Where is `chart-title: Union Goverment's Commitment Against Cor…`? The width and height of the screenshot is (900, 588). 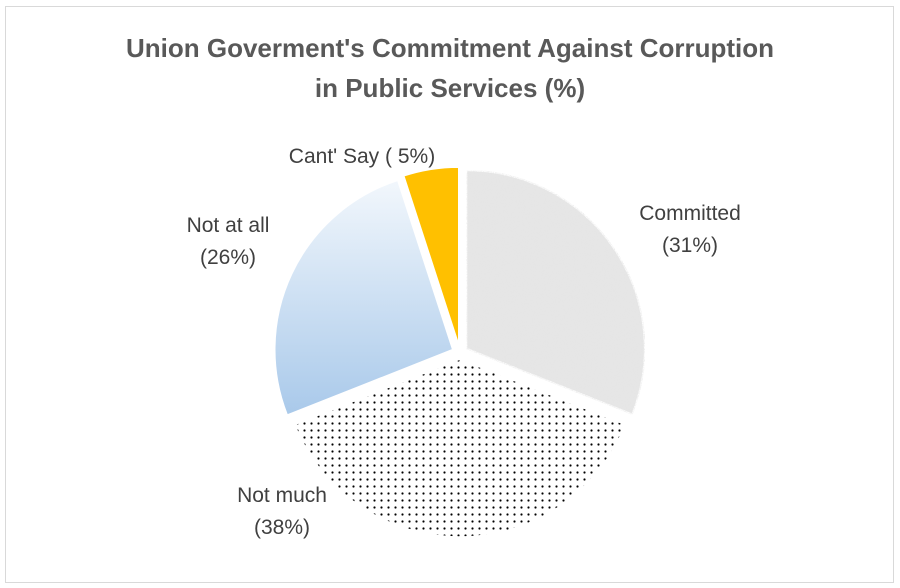
chart-title: Union Goverment's Commitment Against Cor… is located at coordinates (450, 68).